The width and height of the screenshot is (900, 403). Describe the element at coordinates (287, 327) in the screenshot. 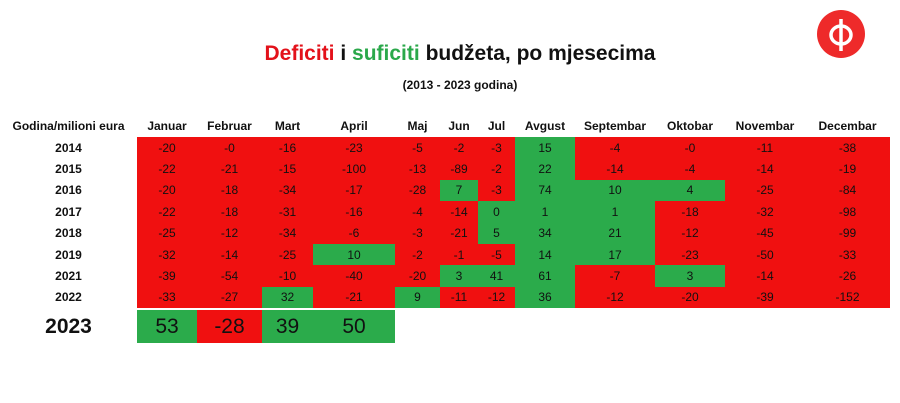

I see `value-cell: 39` at that location.